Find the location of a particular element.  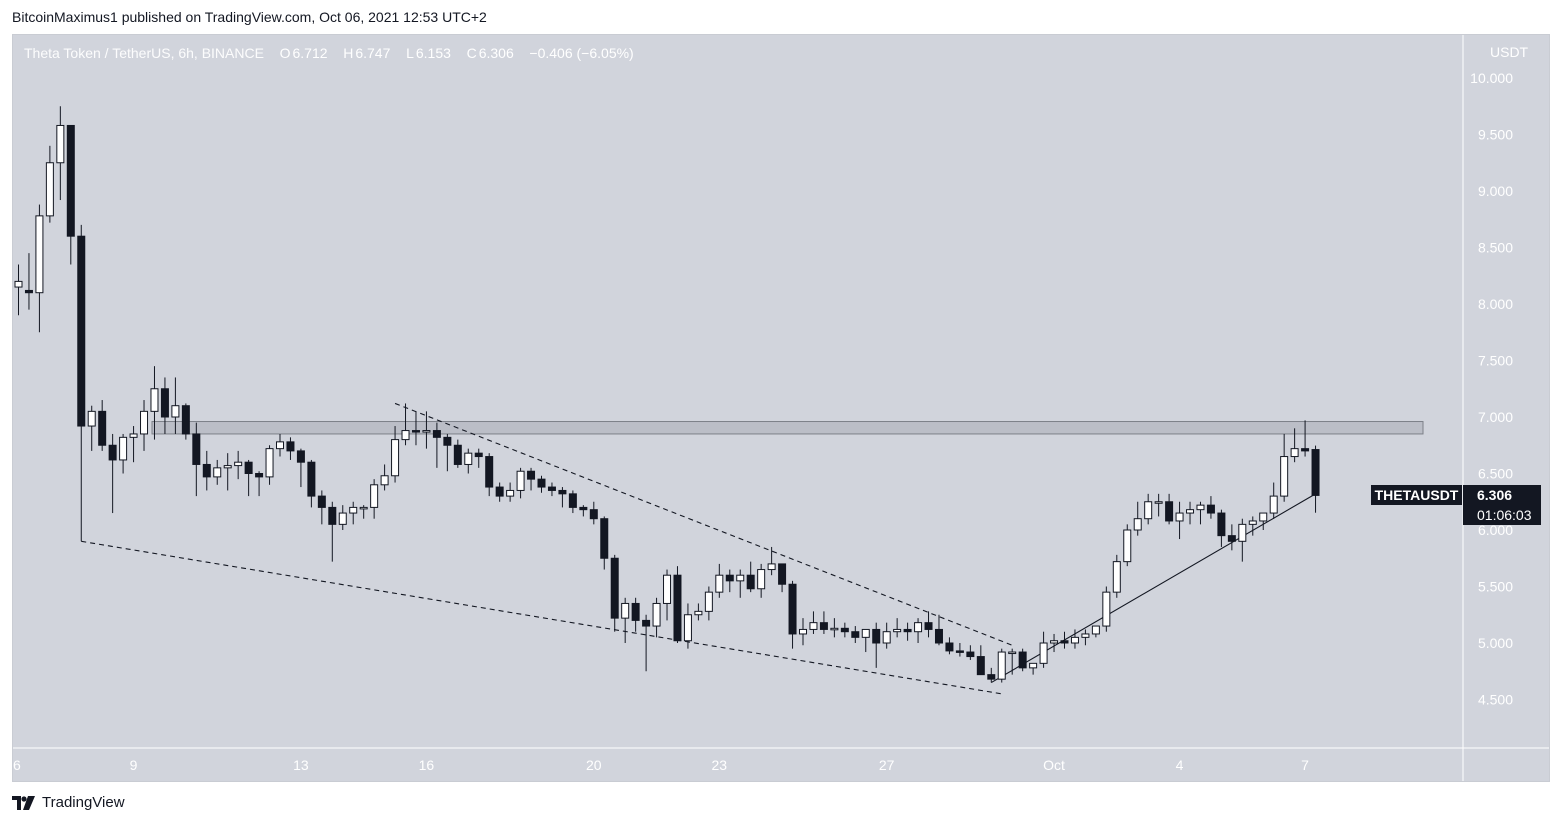

price-tick-label: 8.500 is located at coordinates (1495, 248).